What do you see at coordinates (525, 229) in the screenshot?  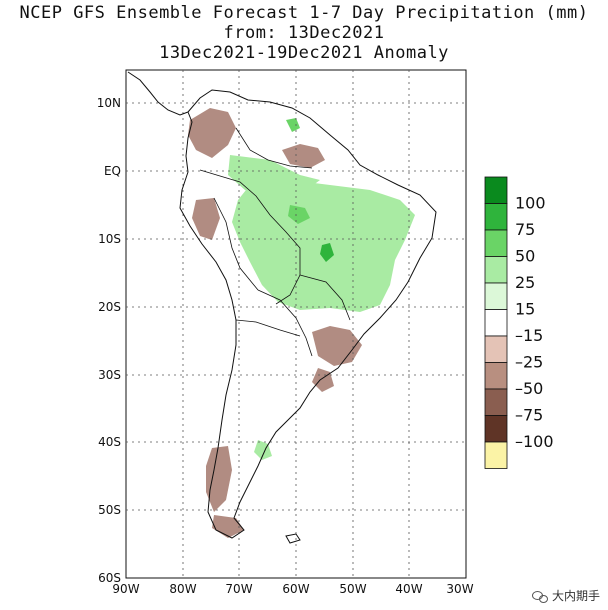 I see `legend-label: 75` at bounding box center [525, 229].